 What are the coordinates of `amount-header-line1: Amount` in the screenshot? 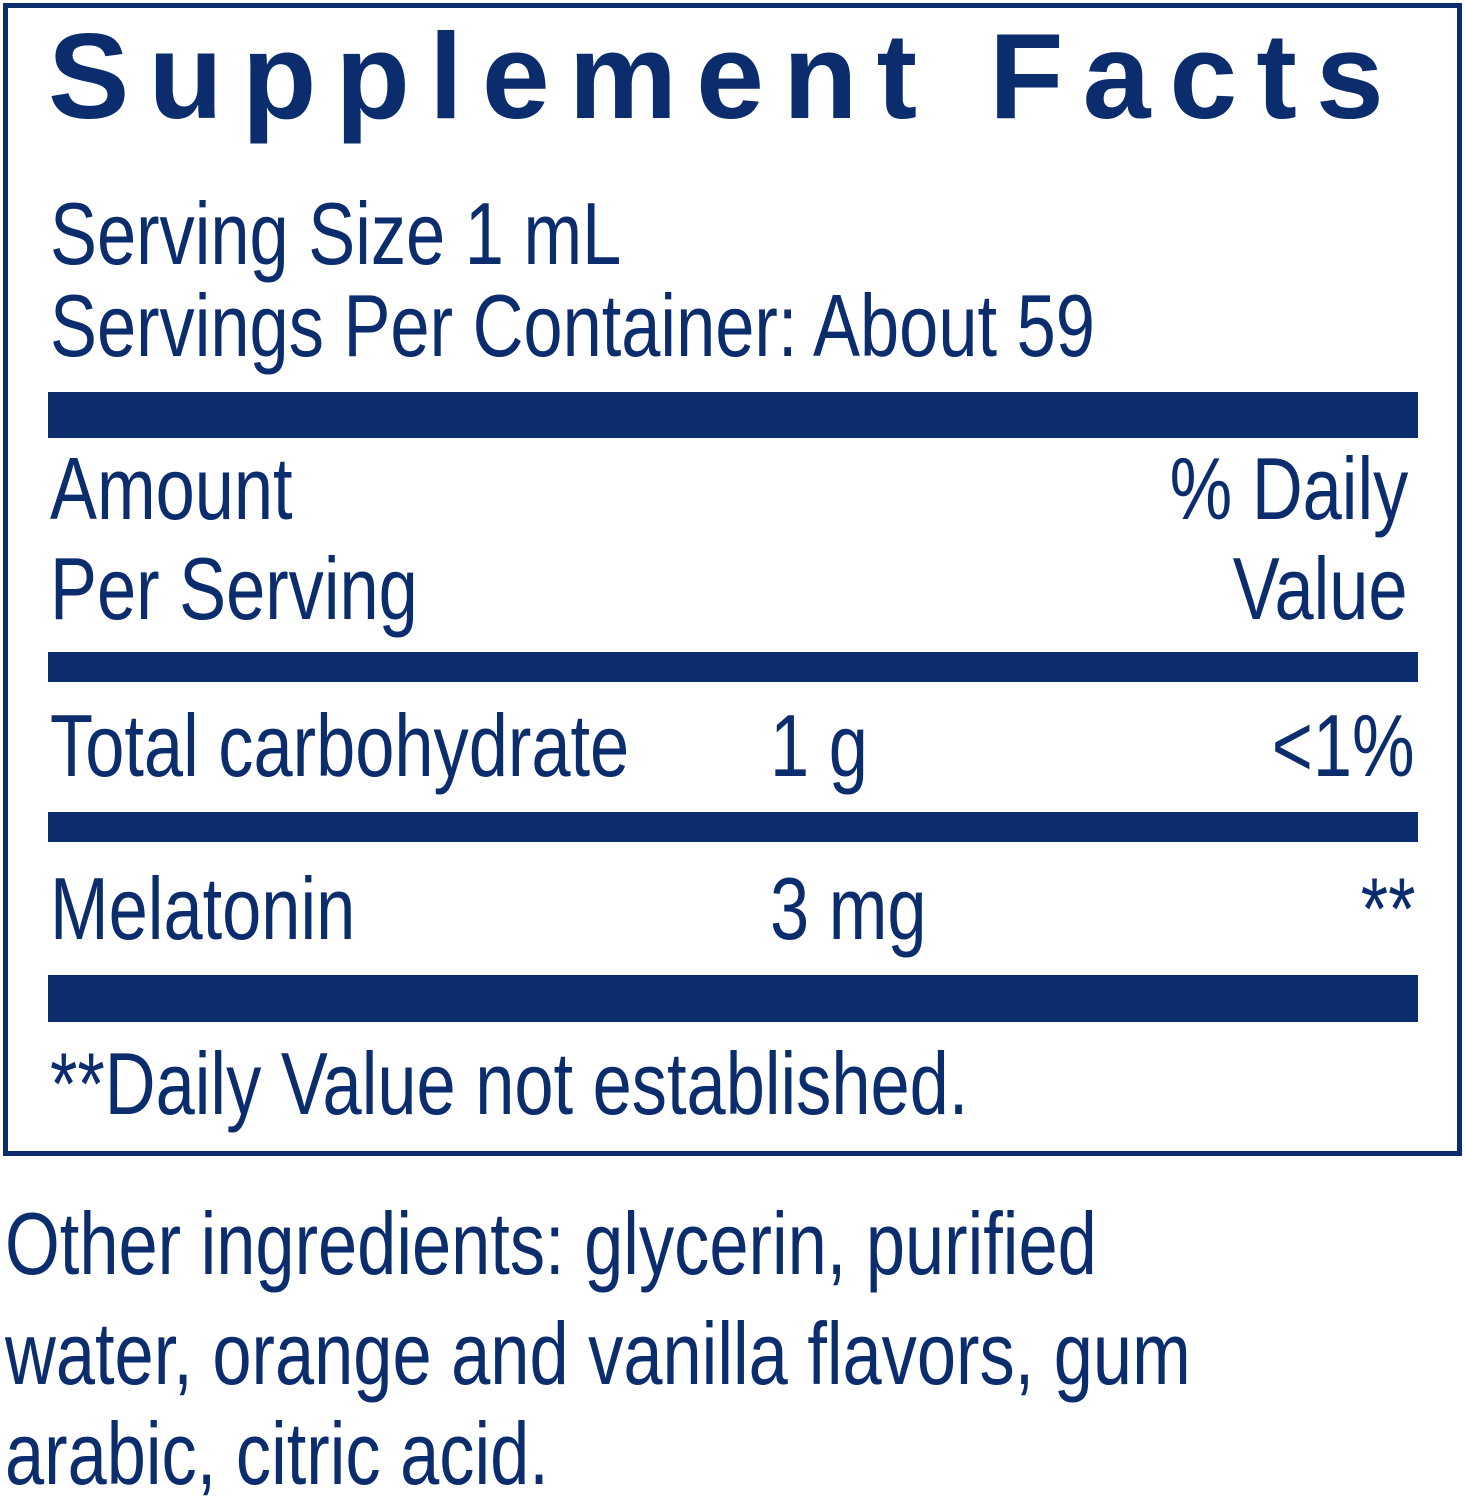 It's located at (171, 488).